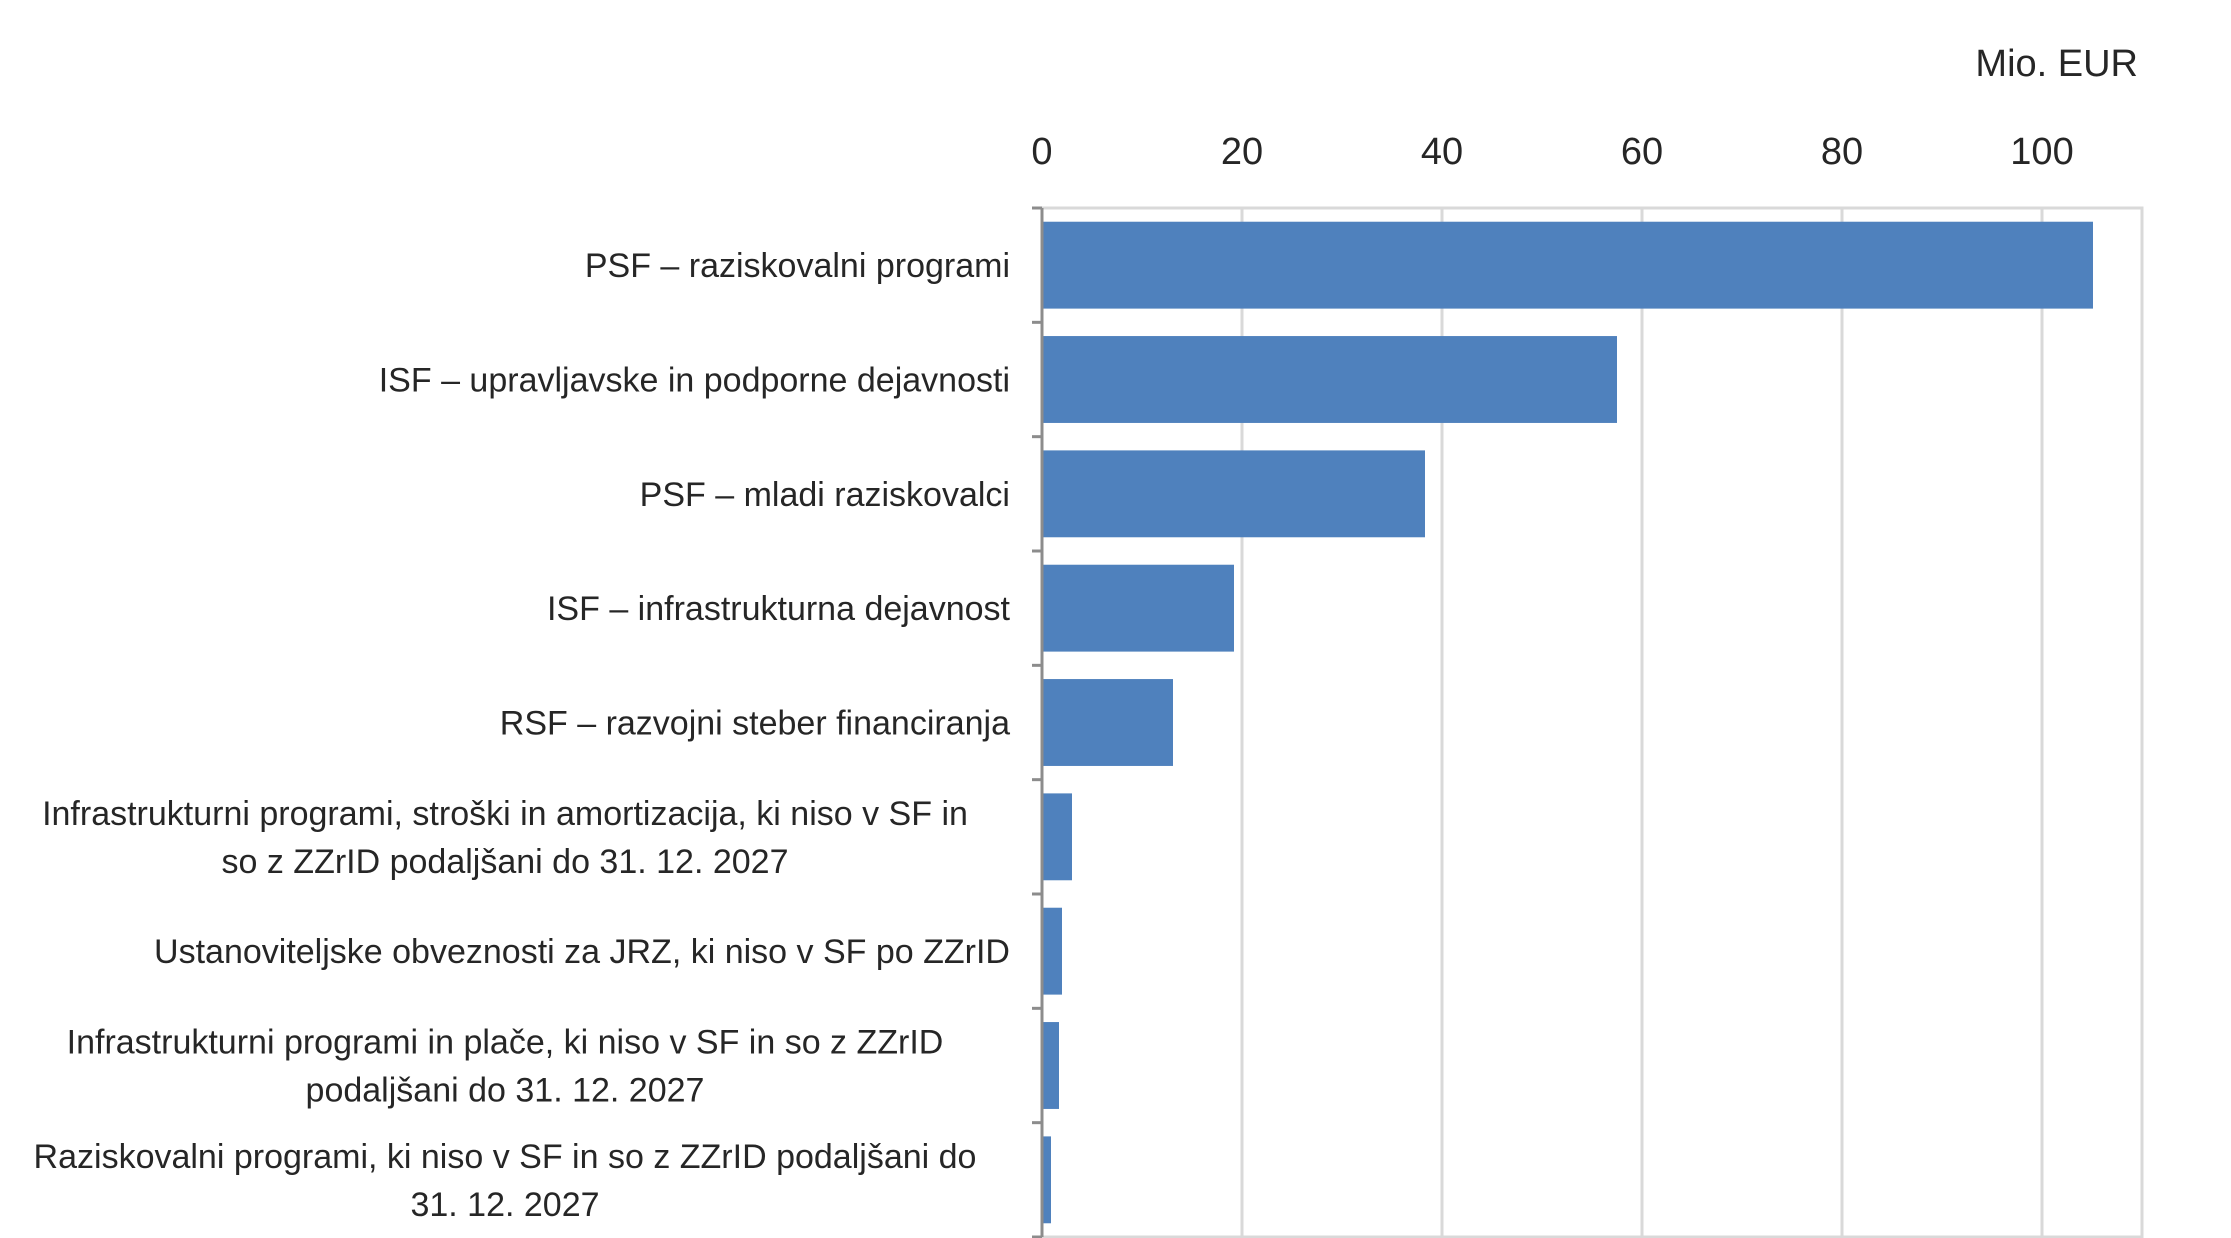 This screenshot has height=1238, width=2231. Describe the element at coordinates (2056, 64) in the screenshot. I see `unit-label: Mio. EUR` at that location.